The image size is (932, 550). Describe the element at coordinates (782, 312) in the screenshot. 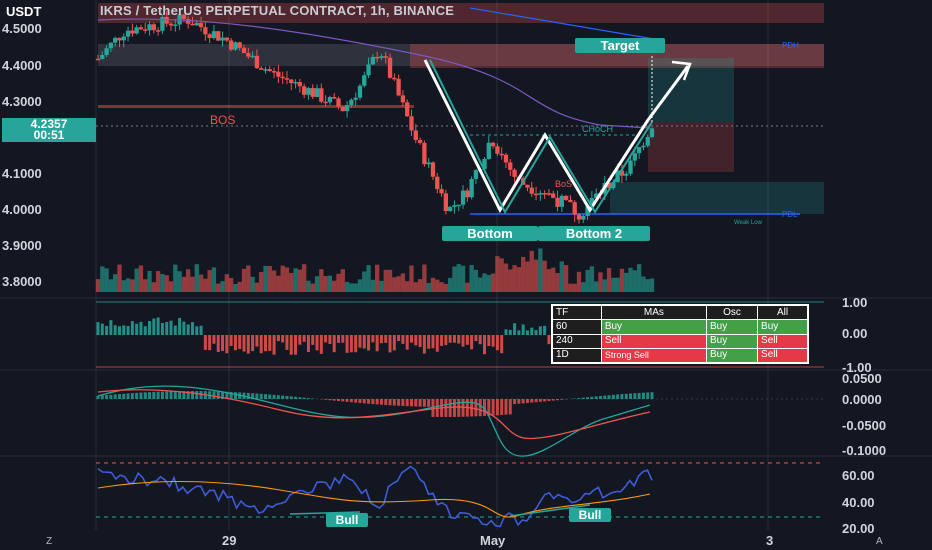

I see `table-header: All` at that location.